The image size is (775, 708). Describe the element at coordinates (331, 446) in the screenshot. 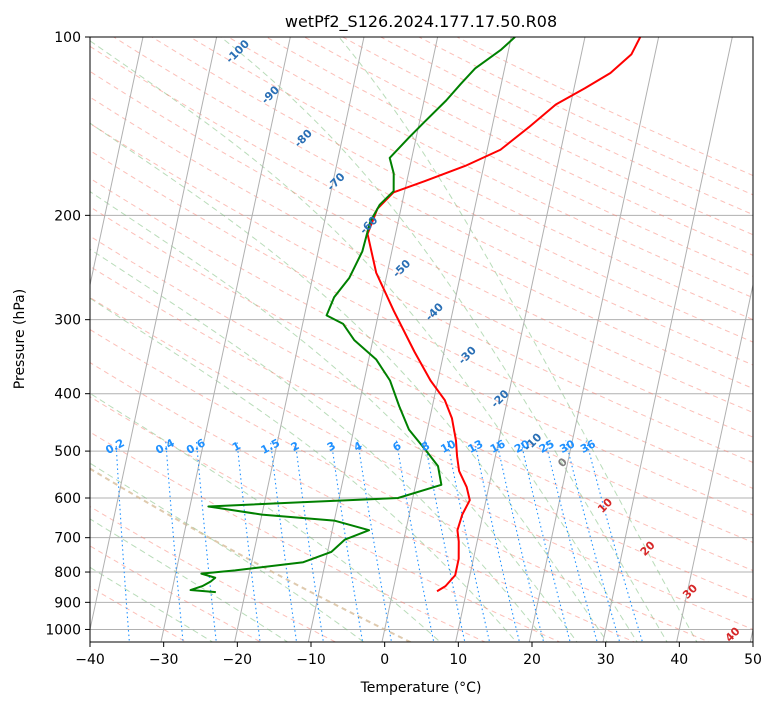

I see `mixing-ratio-label: 3` at that location.